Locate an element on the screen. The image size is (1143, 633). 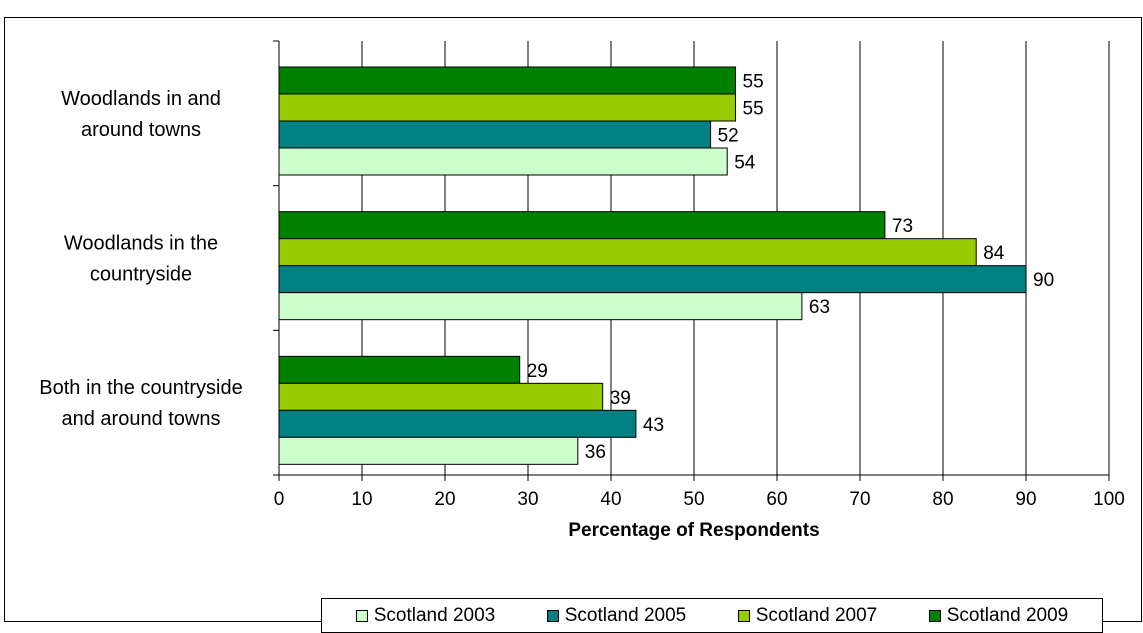
x-tick-label: 0 is located at coordinates (279, 499).